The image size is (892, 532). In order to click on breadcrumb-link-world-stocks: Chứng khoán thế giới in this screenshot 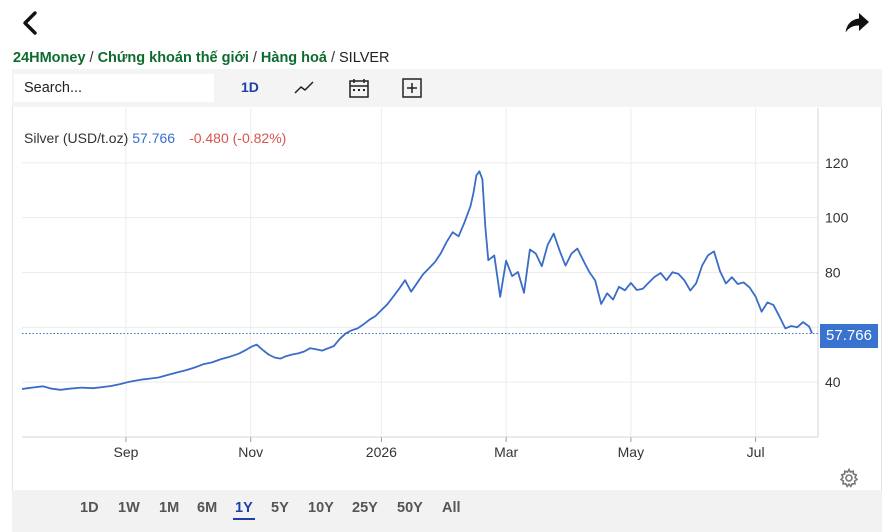, I will do `click(173, 58)`.